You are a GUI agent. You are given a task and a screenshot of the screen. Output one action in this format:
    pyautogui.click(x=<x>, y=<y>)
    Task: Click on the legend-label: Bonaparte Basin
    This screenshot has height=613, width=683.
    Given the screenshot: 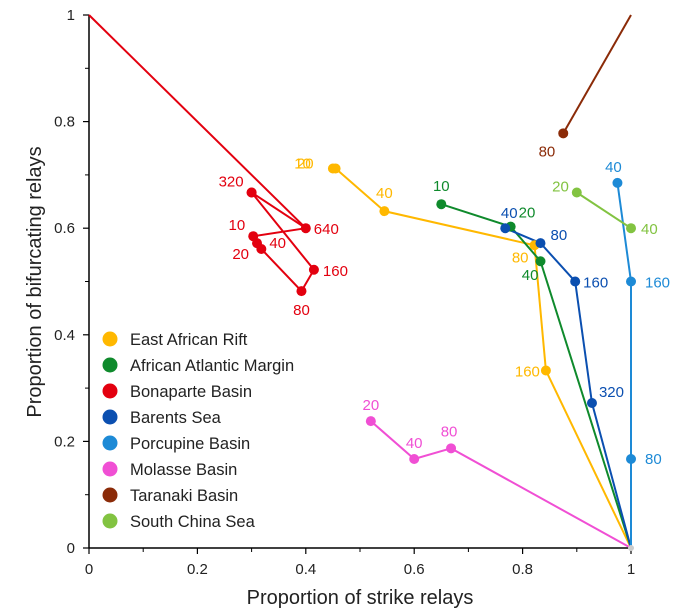 What is the action you would take?
    pyautogui.click(x=191, y=392)
    